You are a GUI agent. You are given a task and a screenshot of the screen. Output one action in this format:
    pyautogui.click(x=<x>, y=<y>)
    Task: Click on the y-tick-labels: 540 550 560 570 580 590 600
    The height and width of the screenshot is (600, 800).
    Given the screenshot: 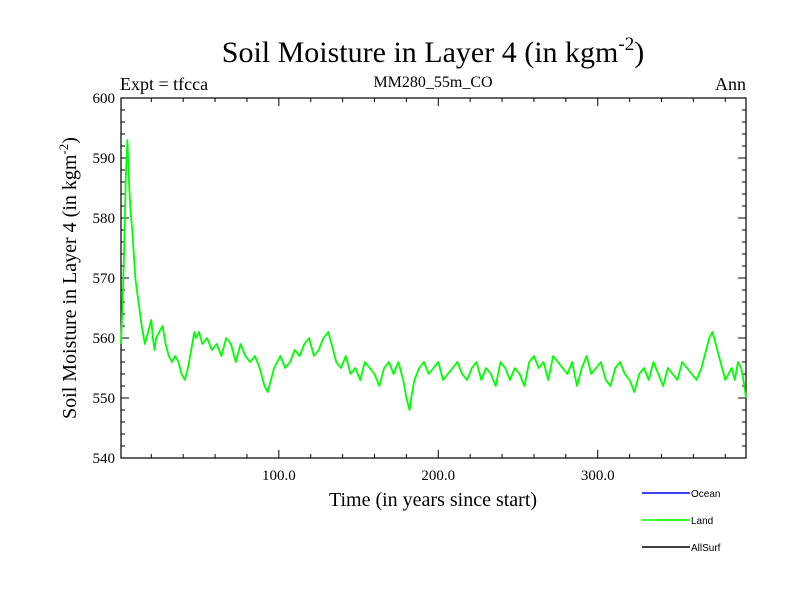 What is the action you would take?
    pyautogui.click(x=104, y=279)
    